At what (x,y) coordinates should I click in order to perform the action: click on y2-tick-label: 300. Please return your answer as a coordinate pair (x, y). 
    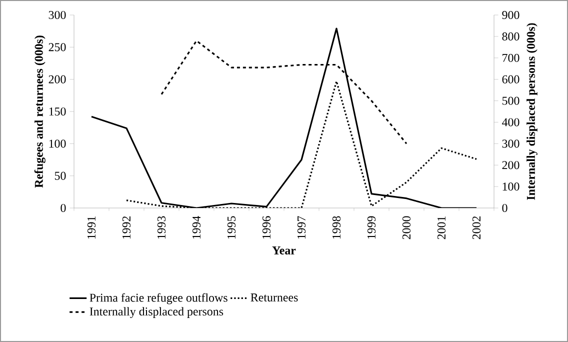
    Looking at the image, I should click on (511, 144).